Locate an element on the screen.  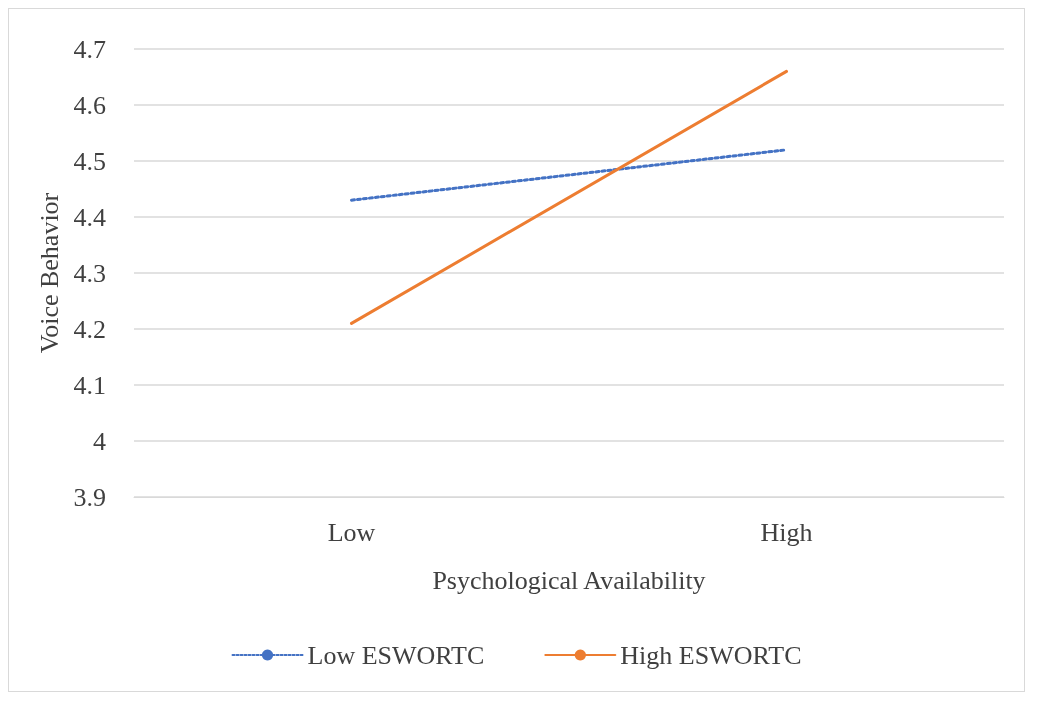
y-tick-label: 3.9 is located at coordinates (89, 497).